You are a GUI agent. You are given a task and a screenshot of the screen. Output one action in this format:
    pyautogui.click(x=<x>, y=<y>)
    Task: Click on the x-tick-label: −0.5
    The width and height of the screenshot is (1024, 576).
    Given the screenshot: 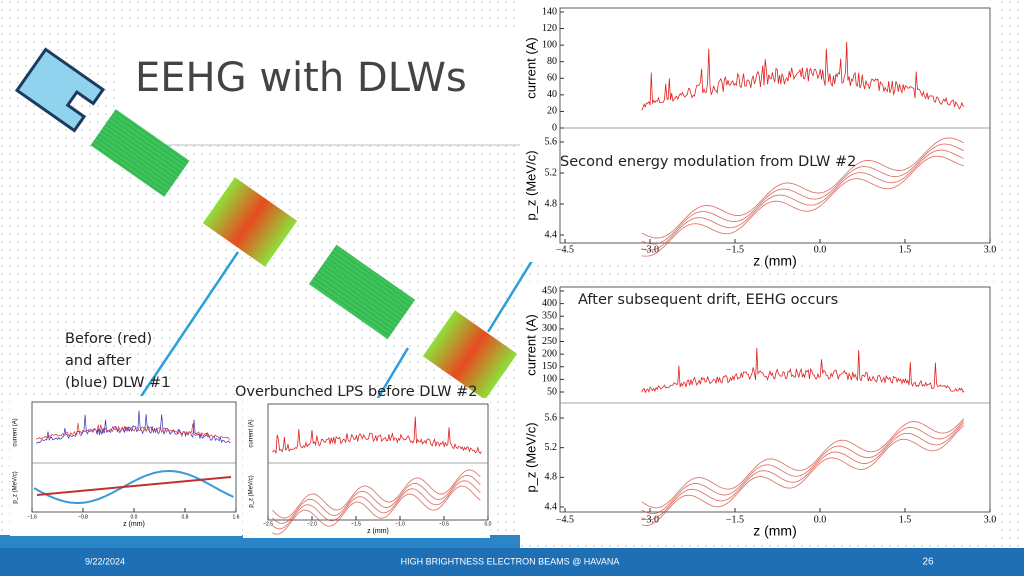 What is the action you would take?
    pyautogui.click(x=444, y=524)
    